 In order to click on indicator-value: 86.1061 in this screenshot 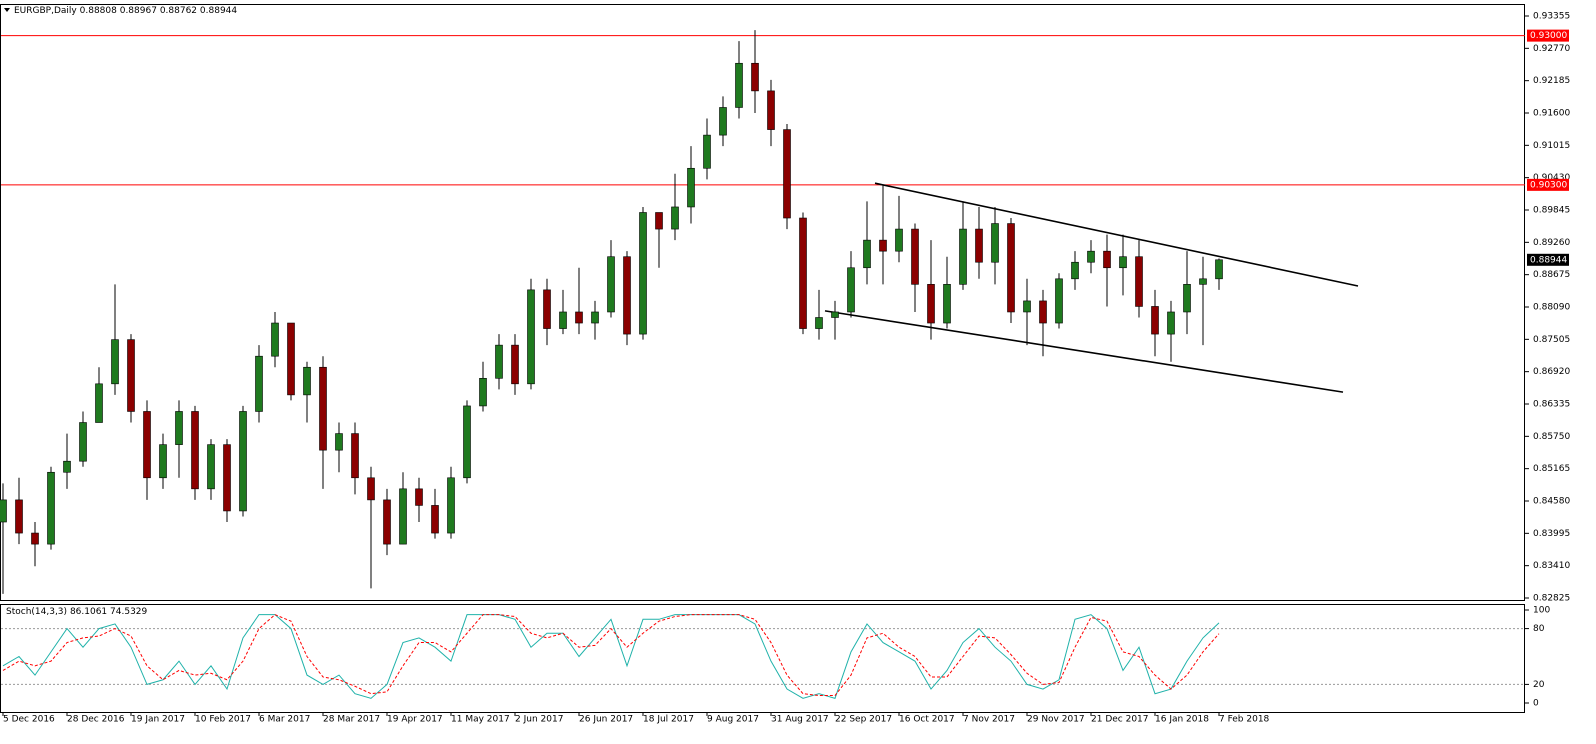, I will do `click(88, 612)`.